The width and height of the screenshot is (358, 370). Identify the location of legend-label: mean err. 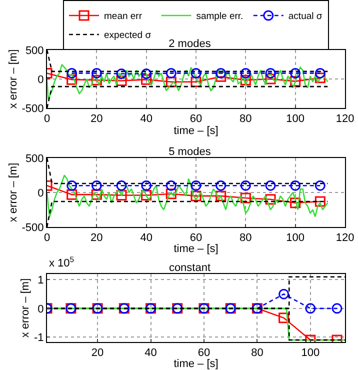
(123, 16).